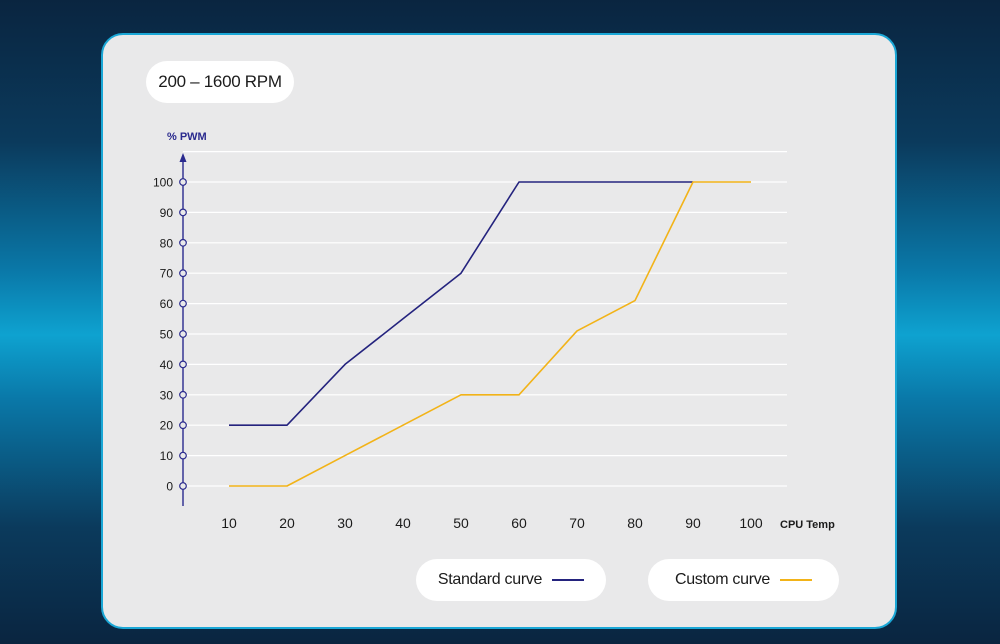 The height and width of the screenshot is (644, 1000). Describe the element at coordinates (183, 157) in the screenshot. I see `y-axis-arrow` at that location.